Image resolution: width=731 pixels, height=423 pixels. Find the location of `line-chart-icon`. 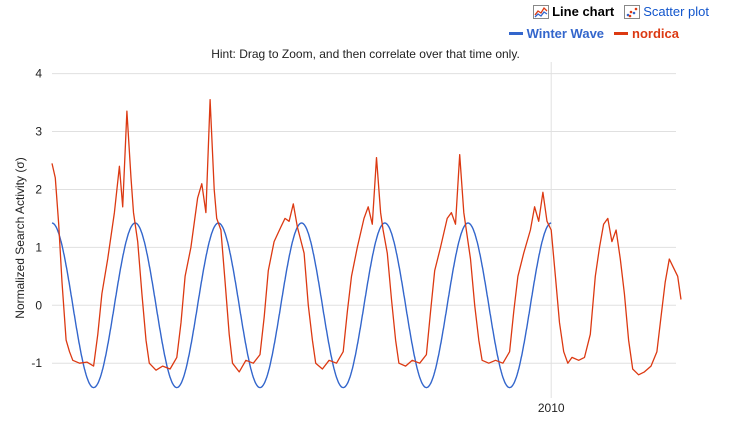

line-chart-icon is located at coordinates (541, 11).